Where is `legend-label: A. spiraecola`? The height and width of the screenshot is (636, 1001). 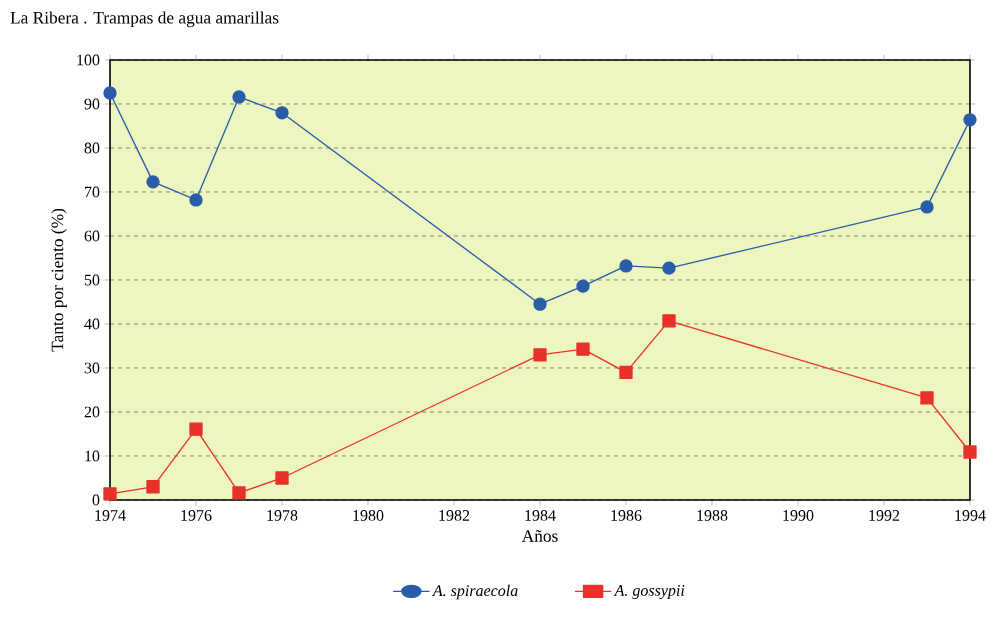
legend-label: A. spiraecola is located at coordinates (475, 592).